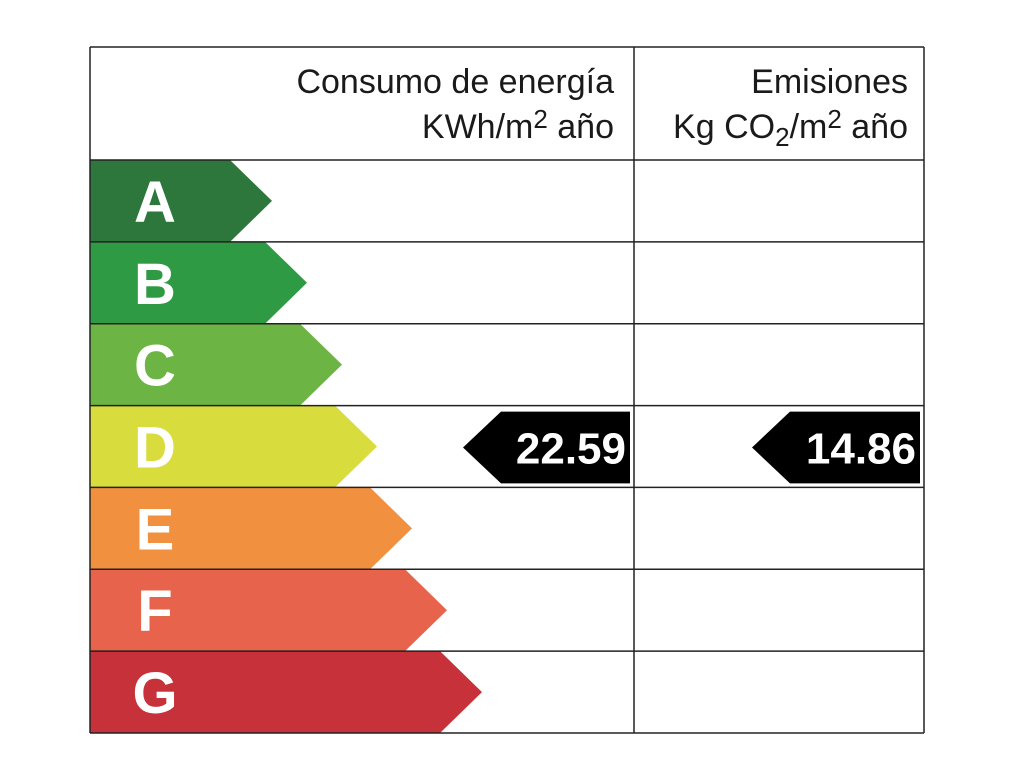 This screenshot has width=1020, height=765. Describe the element at coordinates (861, 449) in the screenshot. I see `value-label: 14.86` at that location.